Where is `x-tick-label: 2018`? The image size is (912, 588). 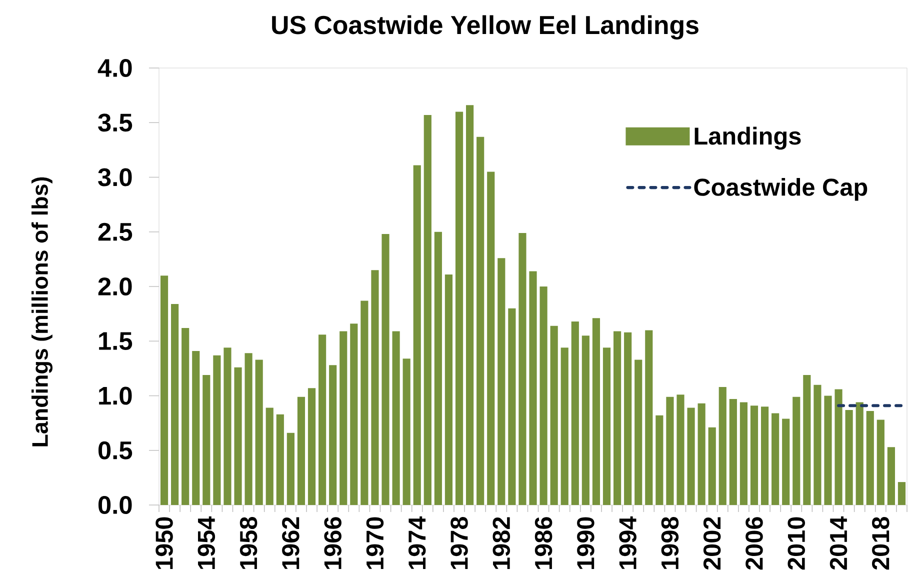
x-tick-label: 2018 is located at coordinates (881, 543).